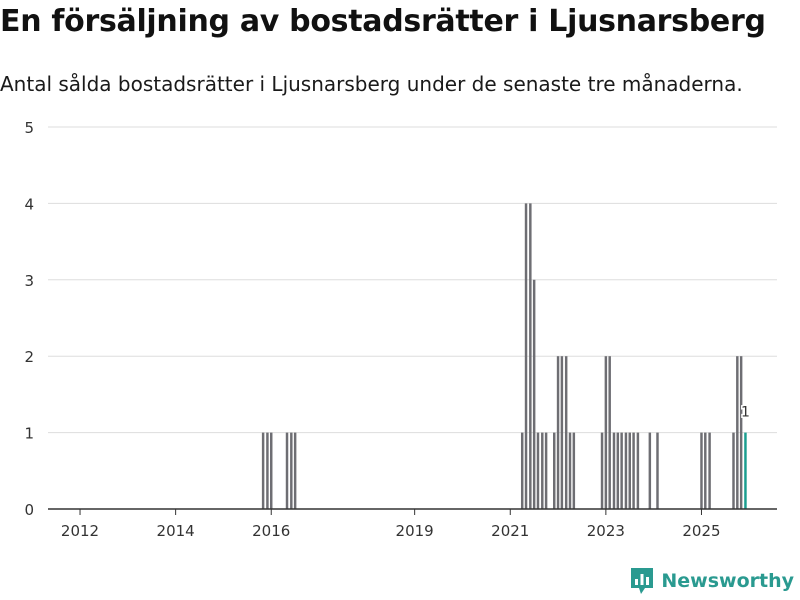 The width and height of the screenshot is (800, 600). What do you see at coordinates (642, 581) in the screenshot?
I see `newsworthy-logo-icon` at bounding box center [642, 581].